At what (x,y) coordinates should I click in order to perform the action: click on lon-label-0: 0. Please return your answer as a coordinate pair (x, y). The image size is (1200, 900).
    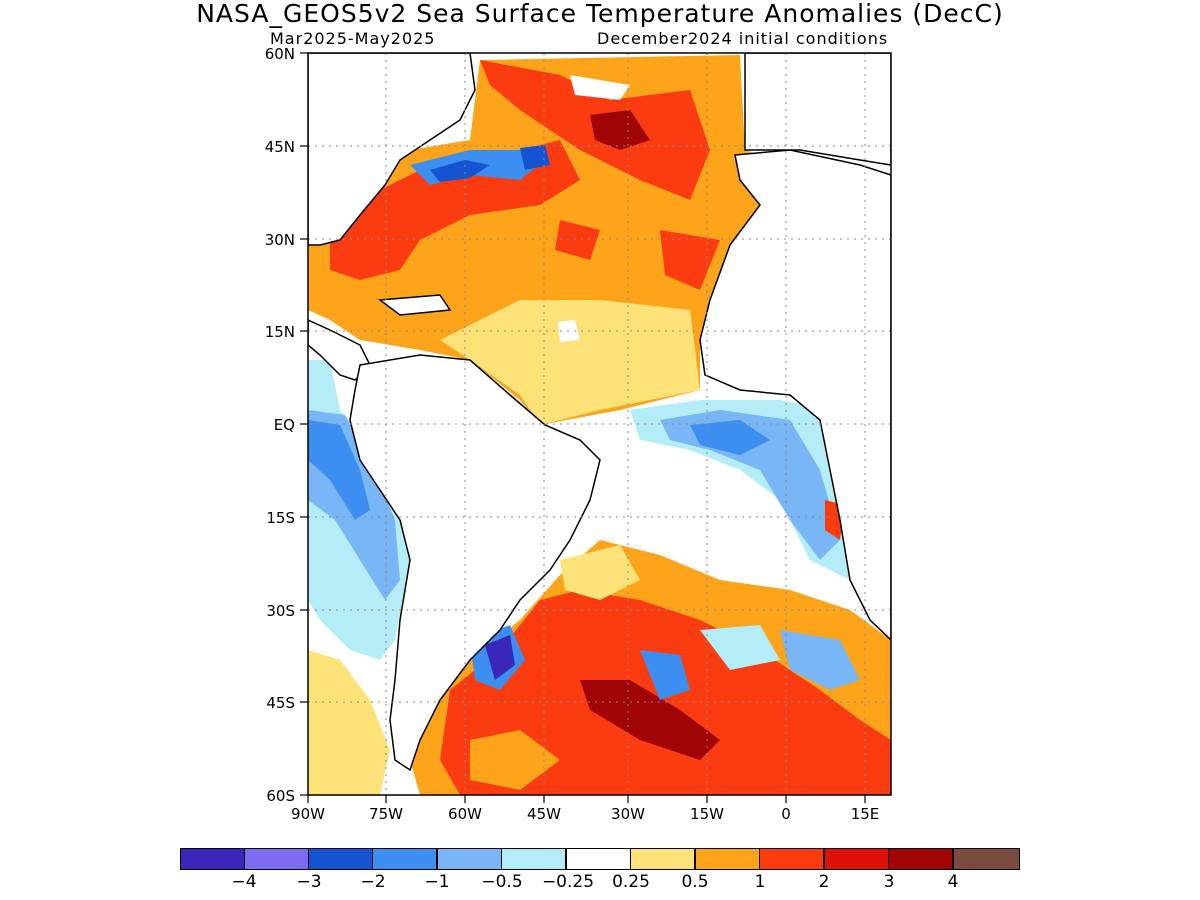
    Looking at the image, I should click on (786, 814).